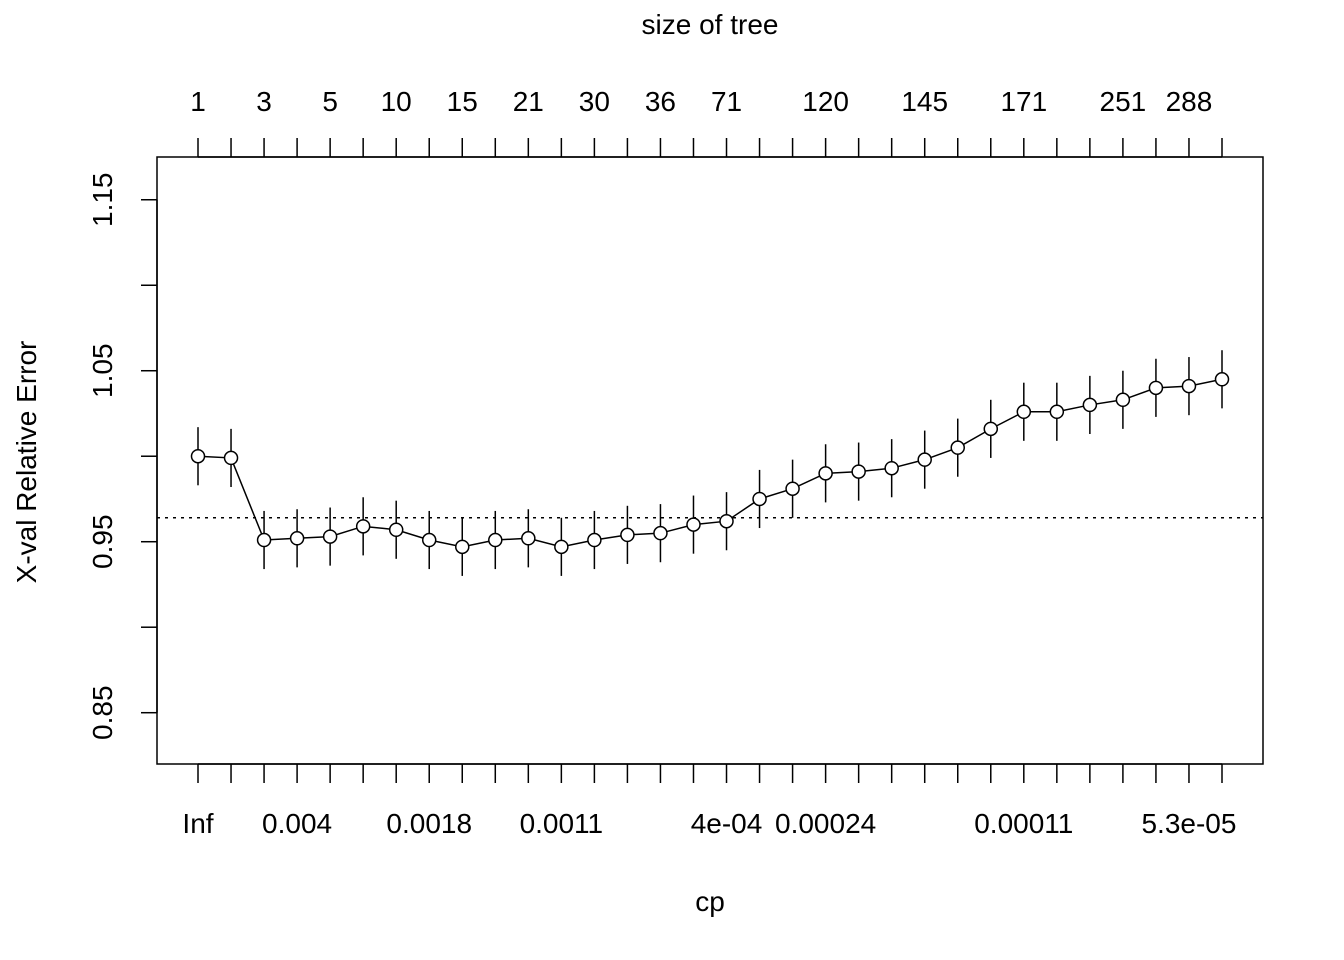 The height and width of the screenshot is (960, 1344). What do you see at coordinates (825, 823) in the screenshot?
I see `bottom-tick-label: 0.00024` at bounding box center [825, 823].